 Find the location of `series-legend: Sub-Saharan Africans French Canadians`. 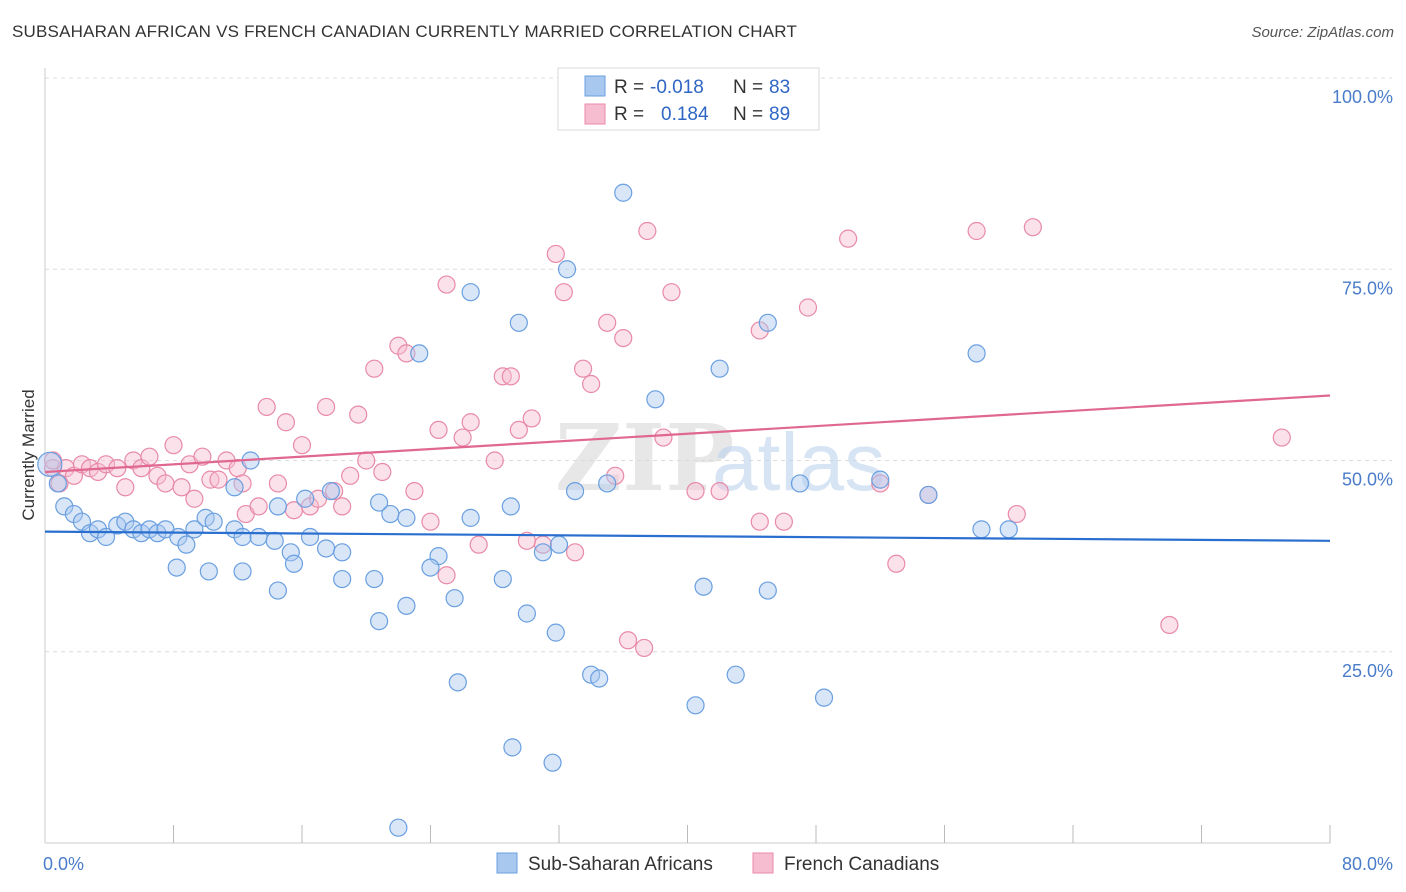

series-legend: Sub-Saharan Africans French Canadians is located at coordinates (717, 863).